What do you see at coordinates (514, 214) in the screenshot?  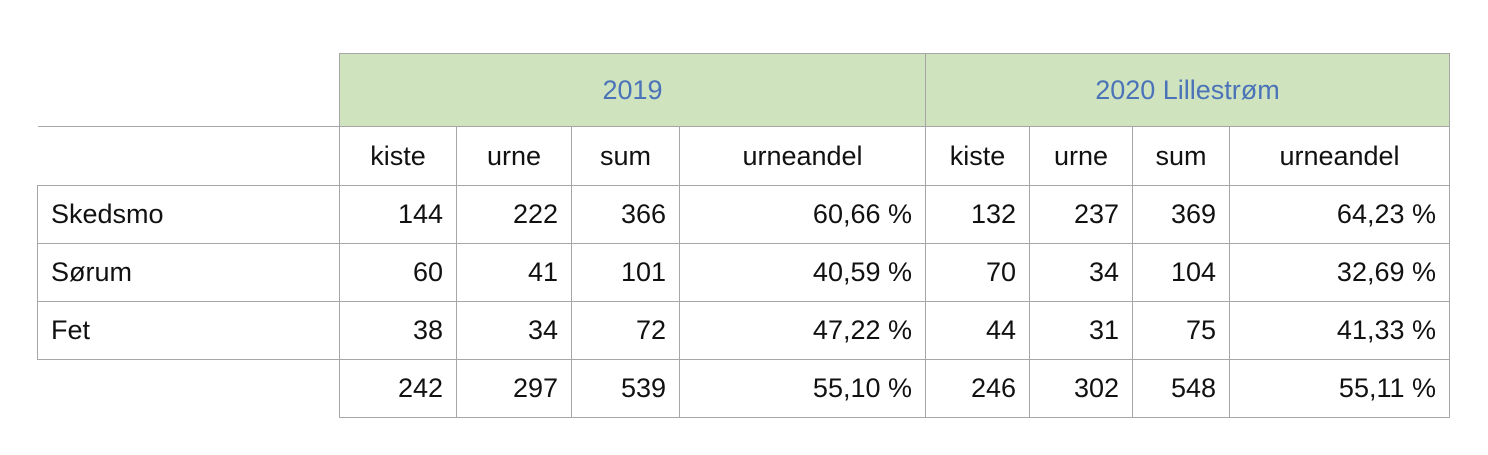 I see `cell-urne-2019: 222` at bounding box center [514, 214].